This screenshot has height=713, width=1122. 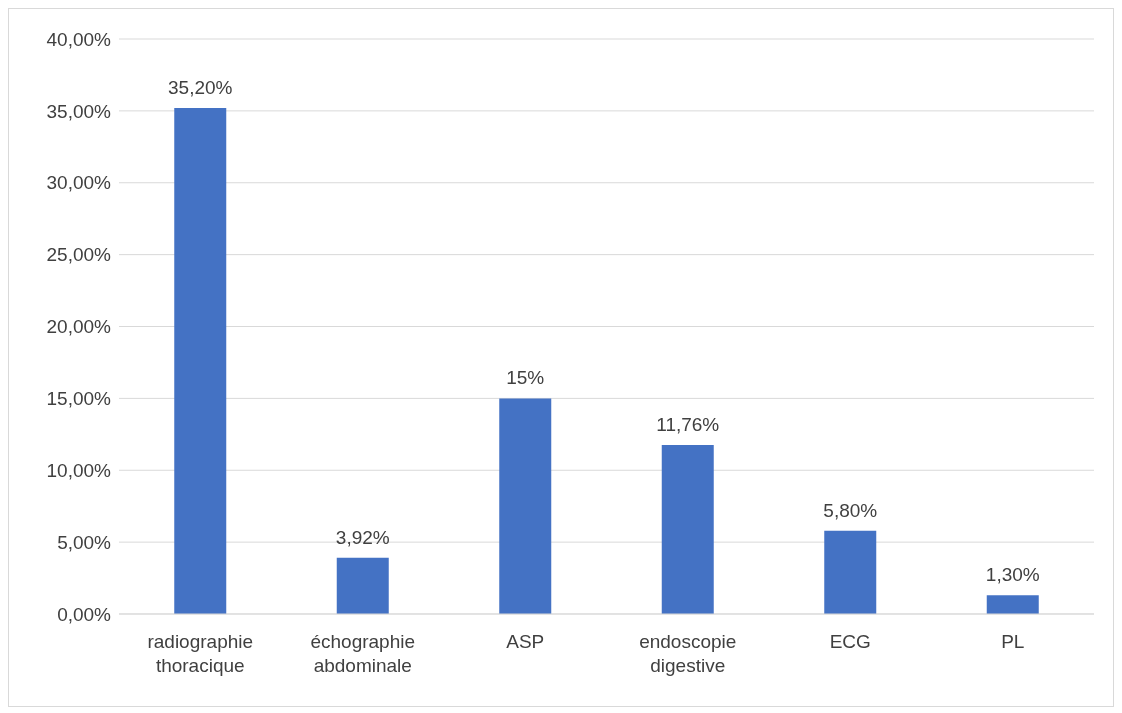 I want to click on y-tick-label: 0,00%, so click(x=84, y=614).